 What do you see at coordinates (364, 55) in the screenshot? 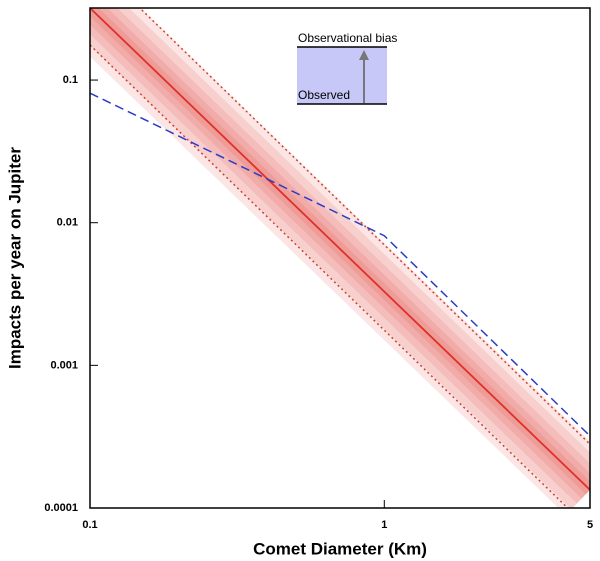
I see `inset-arrowhead` at bounding box center [364, 55].